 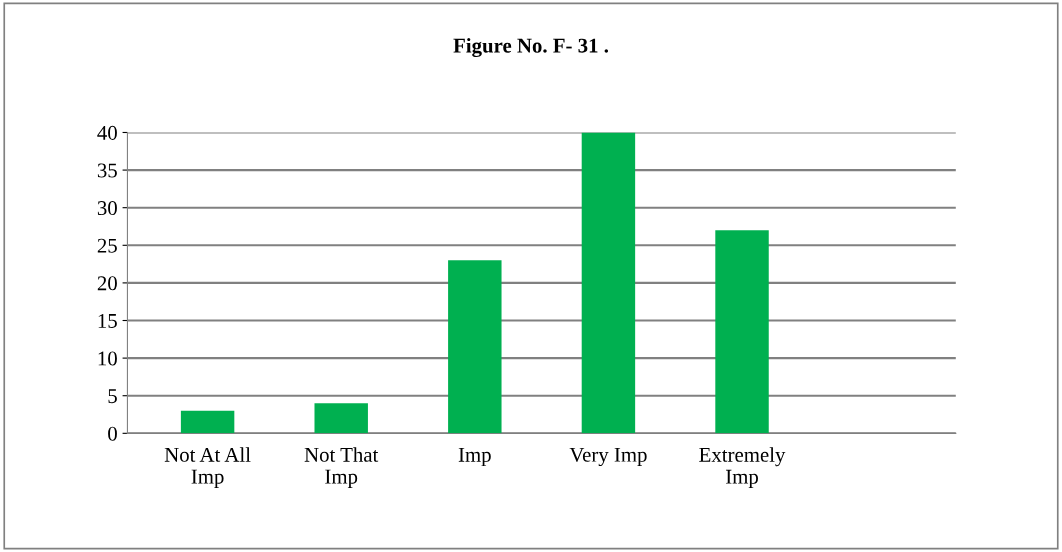 What do you see at coordinates (107, 208) in the screenshot?
I see `y-tick-label: 30` at bounding box center [107, 208].